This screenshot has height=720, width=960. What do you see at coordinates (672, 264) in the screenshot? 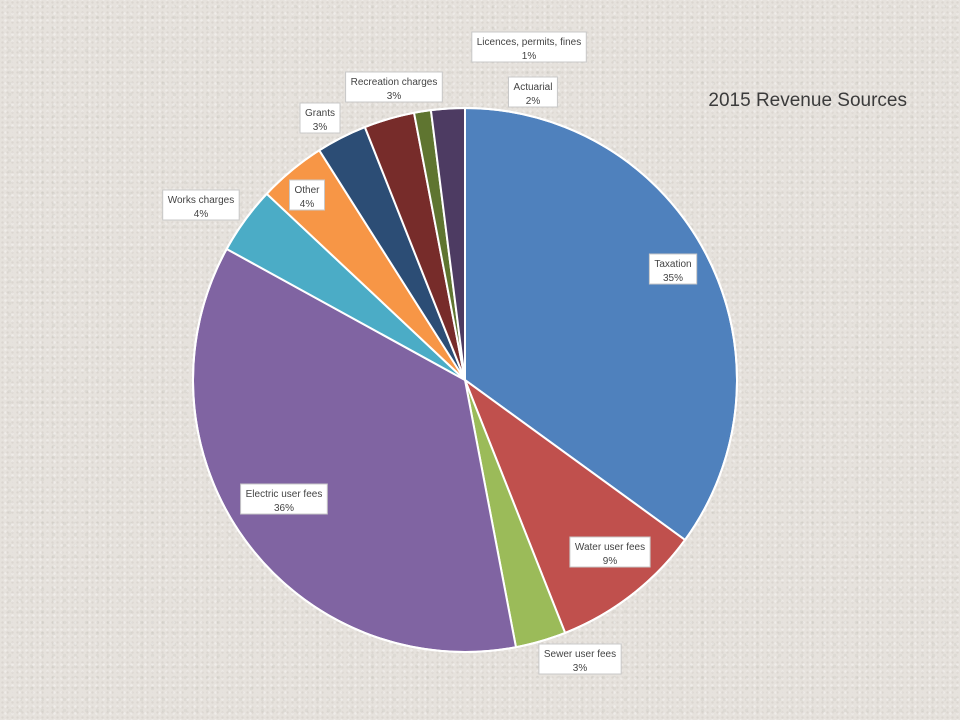
I see `data-label-category: Taxation` at bounding box center [672, 264].